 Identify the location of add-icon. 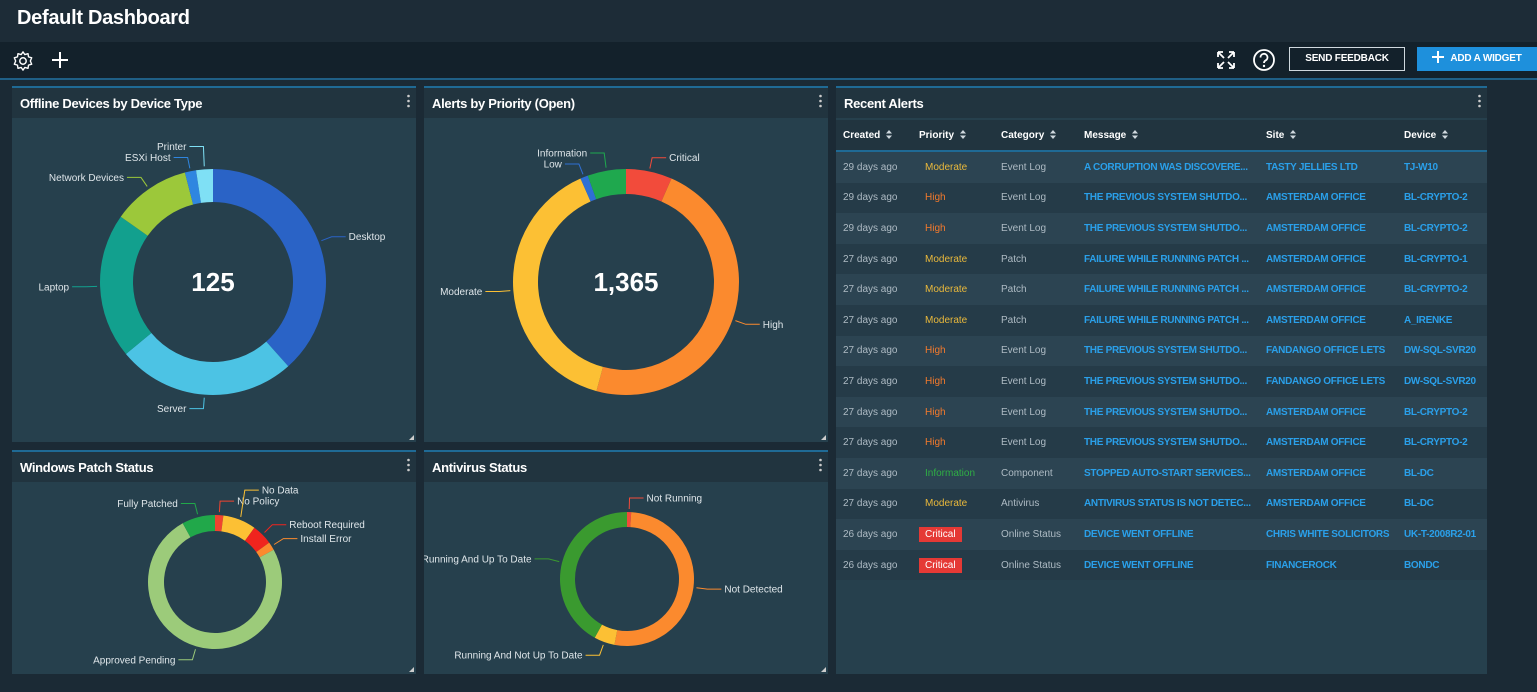
(60, 60).